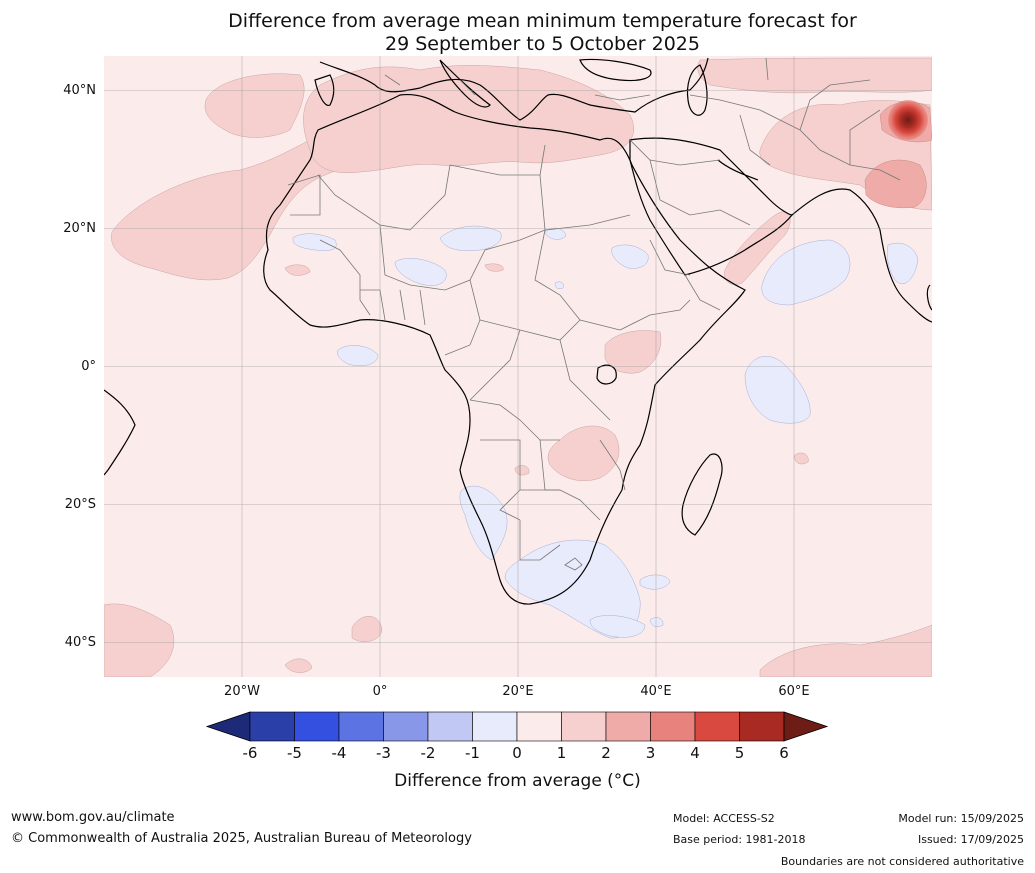 Image resolution: width=1035 pixels, height=873 pixels. Describe the element at coordinates (228, 726) in the screenshot. I see `colorbar-low-extend` at that location.